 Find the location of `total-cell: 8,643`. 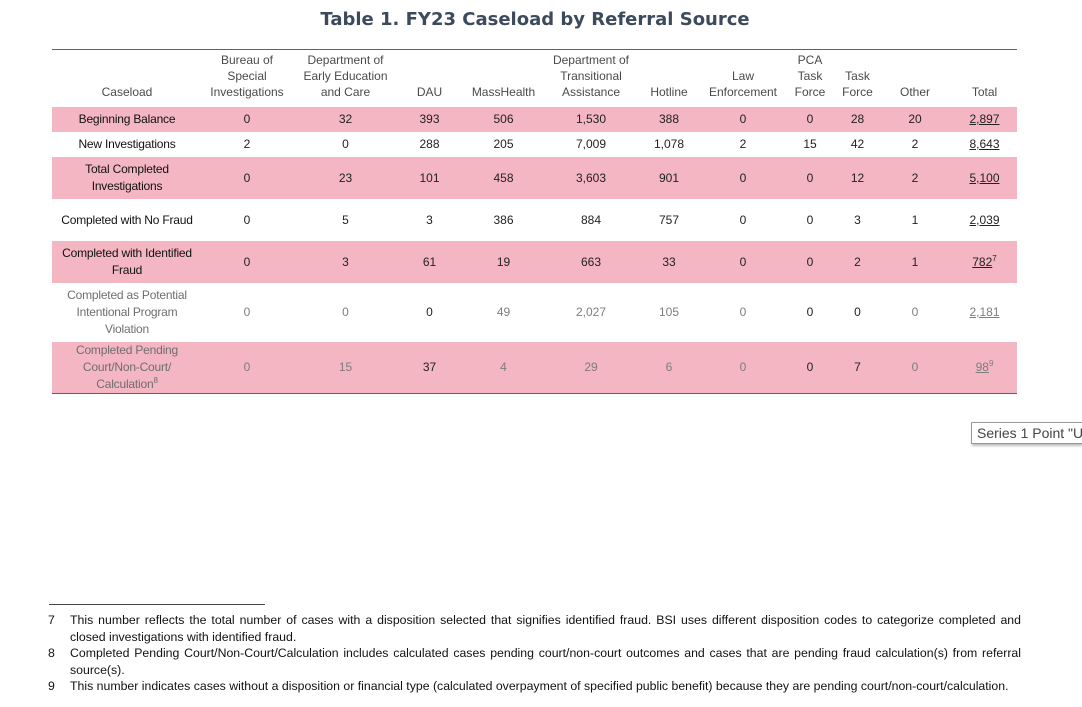

total-cell: 8,643 is located at coordinates (984, 144).